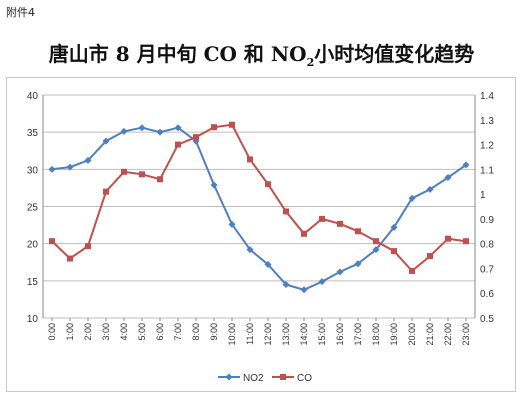 The width and height of the screenshot is (523, 400). What do you see at coordinates (394, 54) in the screenshot?
I see `title-suffix: 小时均值变化趋势` at bounding box center [394, 54].